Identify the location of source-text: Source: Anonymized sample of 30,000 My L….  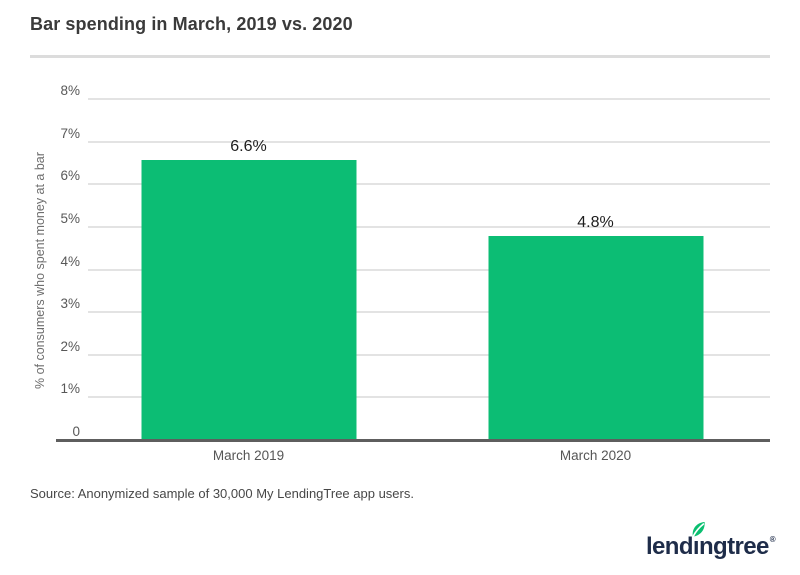
(222, 493).